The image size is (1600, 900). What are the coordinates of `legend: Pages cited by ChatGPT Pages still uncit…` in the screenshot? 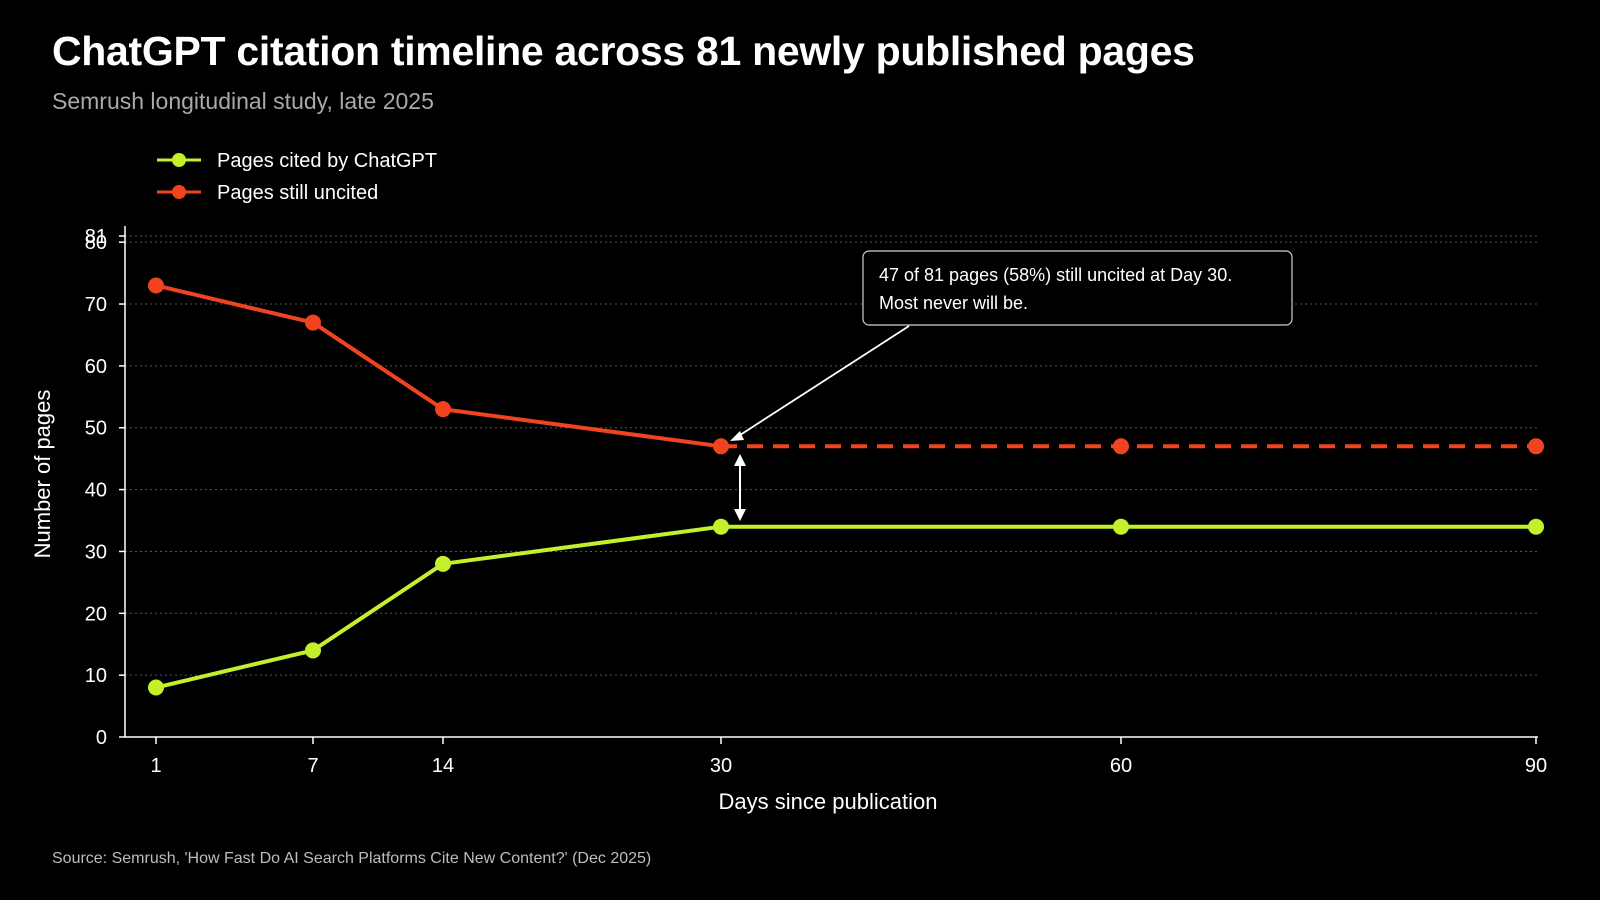 It's located at (297, 177).